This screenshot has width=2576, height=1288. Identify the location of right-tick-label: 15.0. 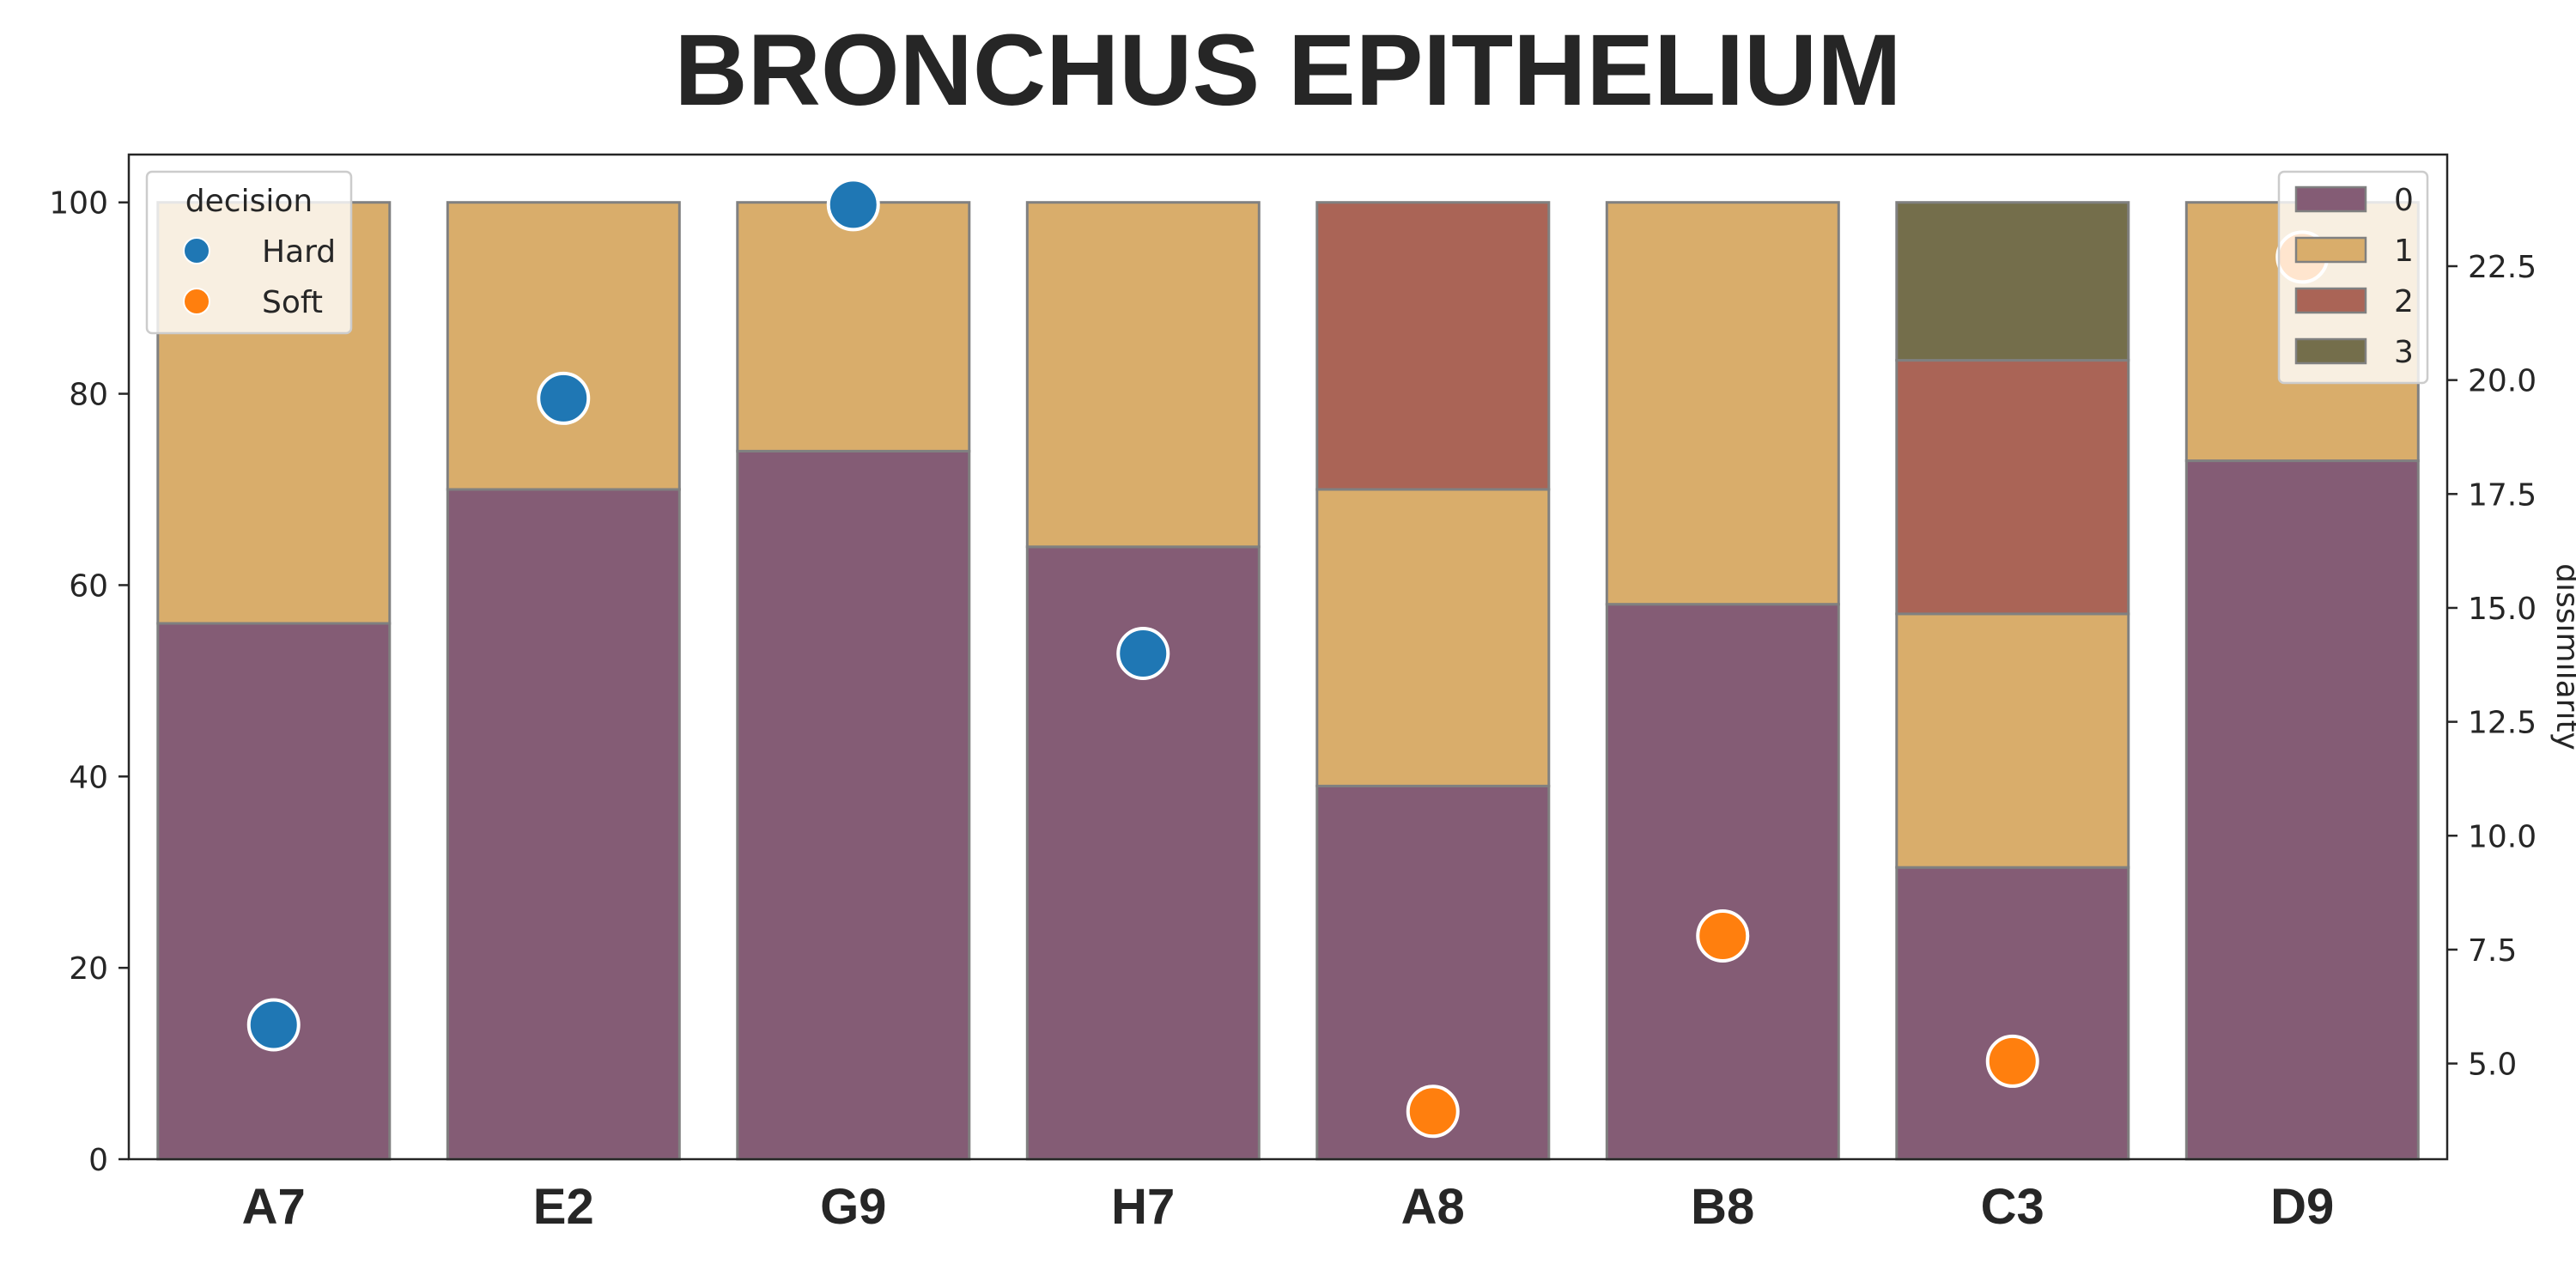
(2502, 609).